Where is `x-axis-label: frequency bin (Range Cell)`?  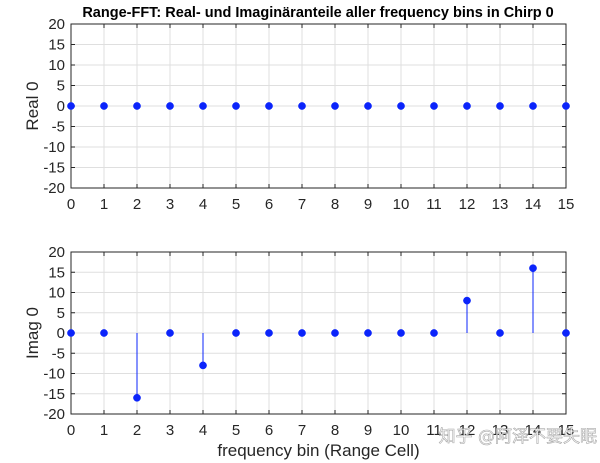 x-axis-label: frequency bin (Range Cell) is located at coordinates (318, 450).